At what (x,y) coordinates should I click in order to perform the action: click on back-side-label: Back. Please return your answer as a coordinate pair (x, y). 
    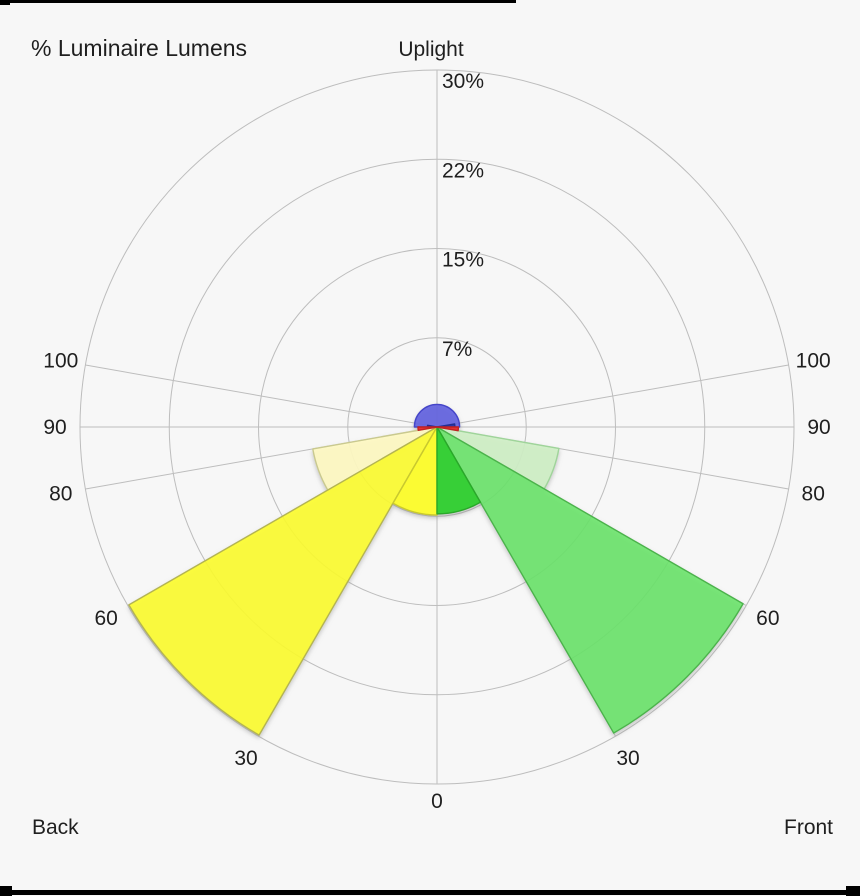
    Looking at the image, I should click on (55, 827).